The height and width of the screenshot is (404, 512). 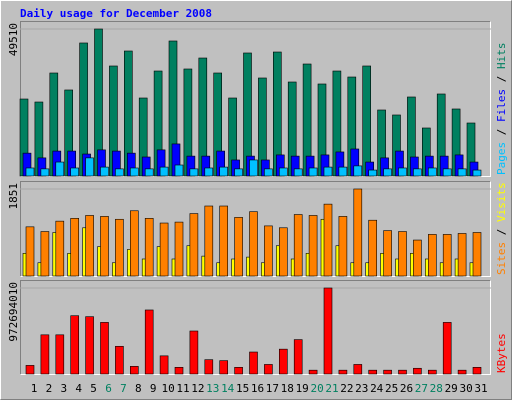 What do you see at coordinates (78, 388) in the screenshot?
I see `x-tick-label: 4` at bounding box center [78, 388].